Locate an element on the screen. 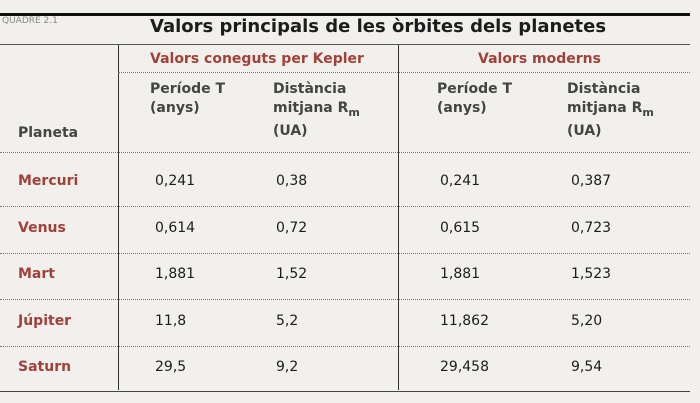 This screenshot has height=403, width=700. planet-name: Mercuri is located at coordinates (48, 181).